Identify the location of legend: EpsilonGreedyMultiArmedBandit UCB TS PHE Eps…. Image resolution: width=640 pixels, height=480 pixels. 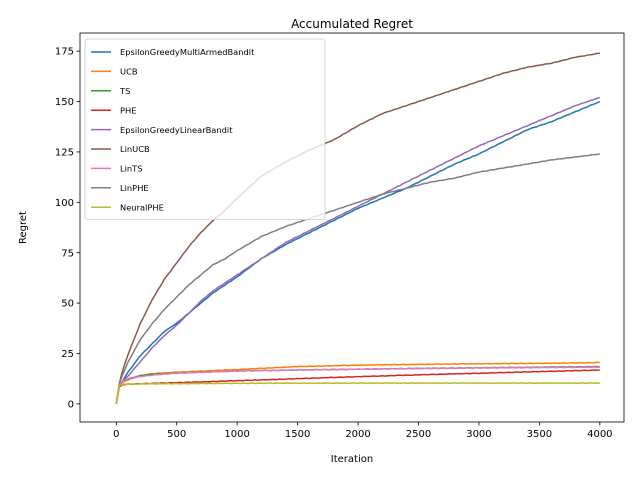
(205, 129).